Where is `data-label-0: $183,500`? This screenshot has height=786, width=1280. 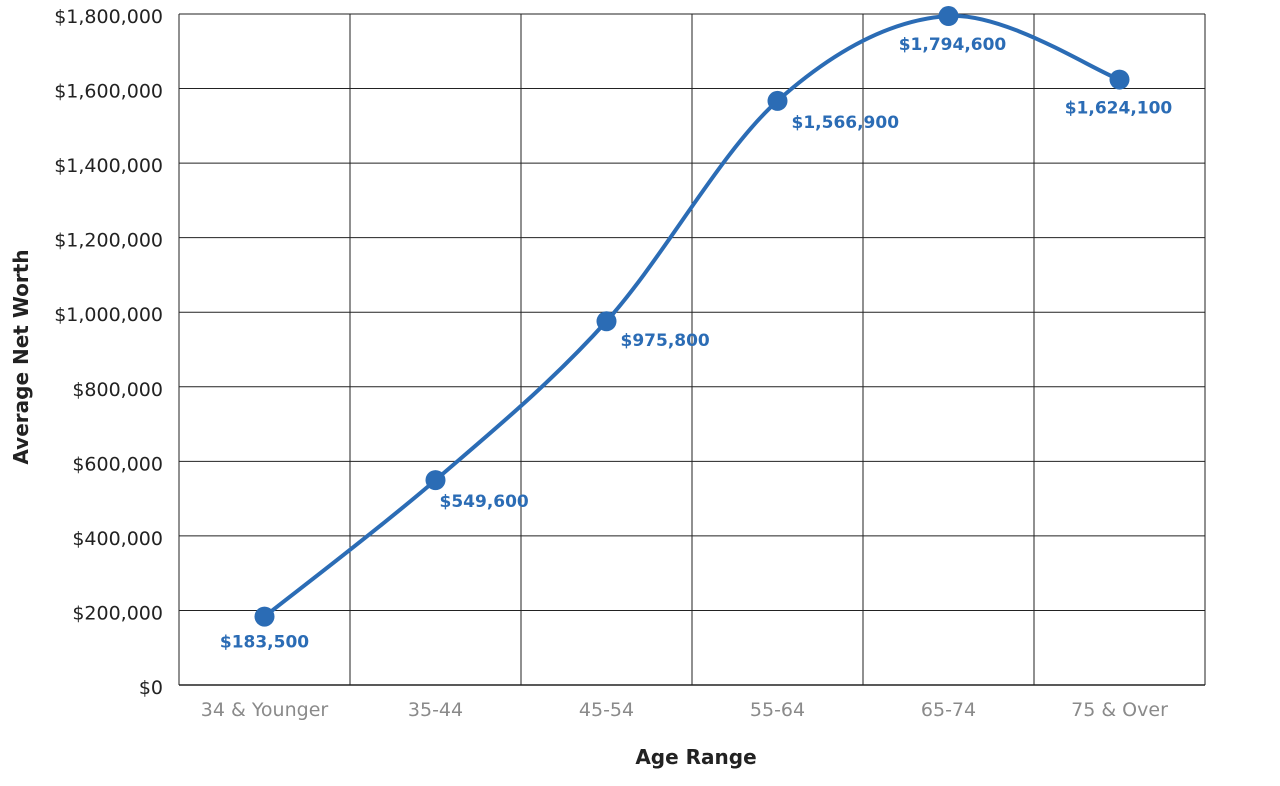 data-label-0: $183,500 is located at coordinates (264, 643).